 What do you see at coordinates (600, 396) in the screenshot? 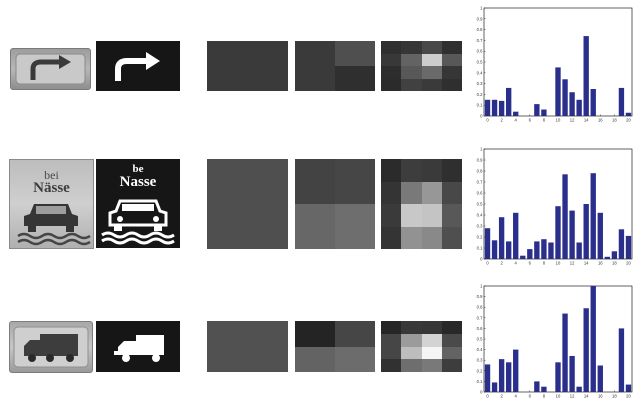
I see `x-tick-label: 16` at bounding box center [600, 396].